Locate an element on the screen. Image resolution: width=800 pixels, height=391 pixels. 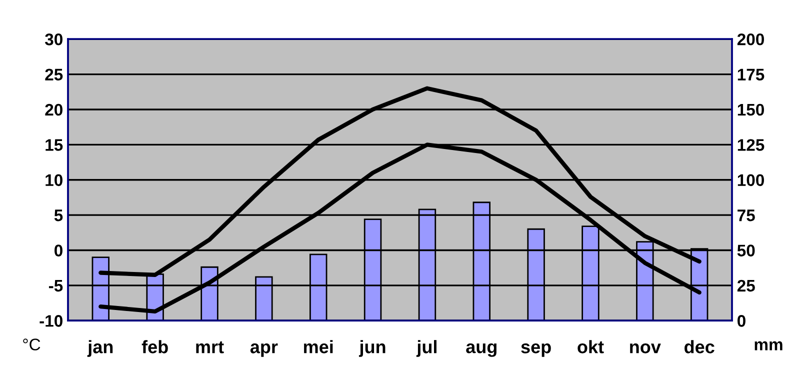
y2-tick-label: 75 is located at coordinates (746, 216).